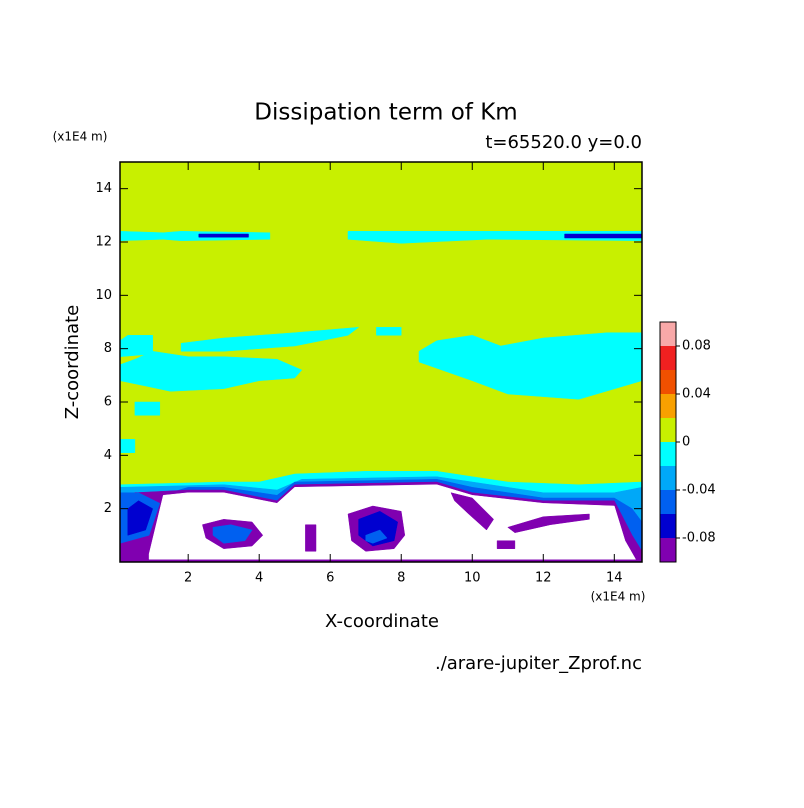  I want to click on y-tick-label: 14, so click(103, 188).